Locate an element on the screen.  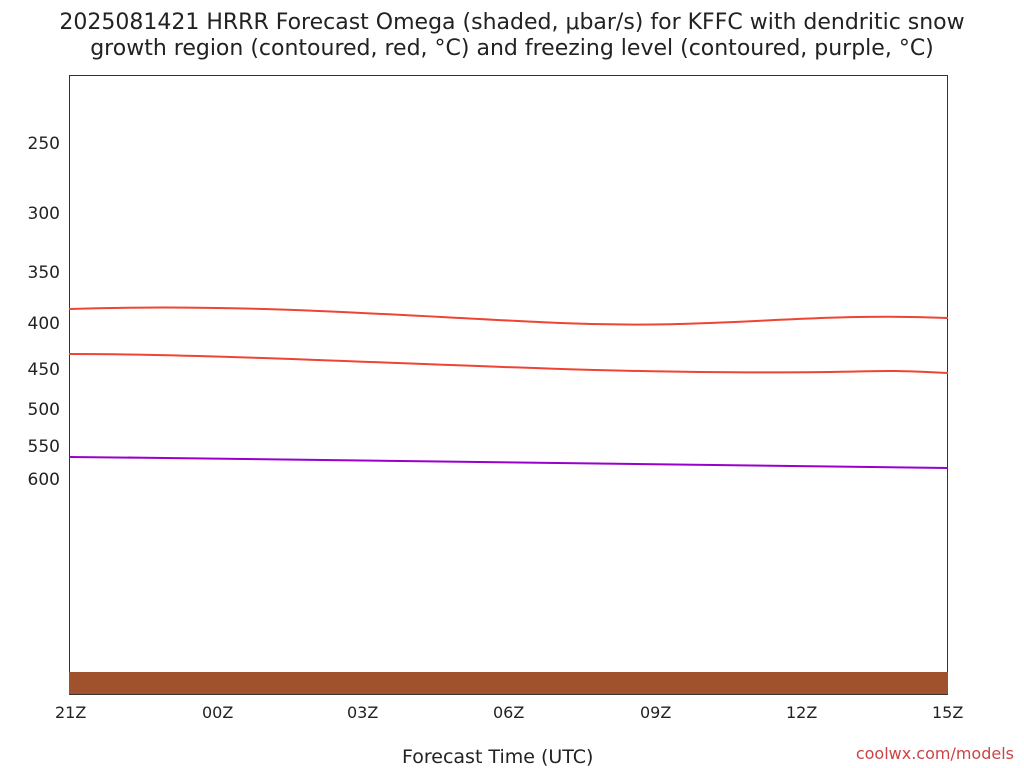
x-tick: 15Z is located at coordinates (948, 712).